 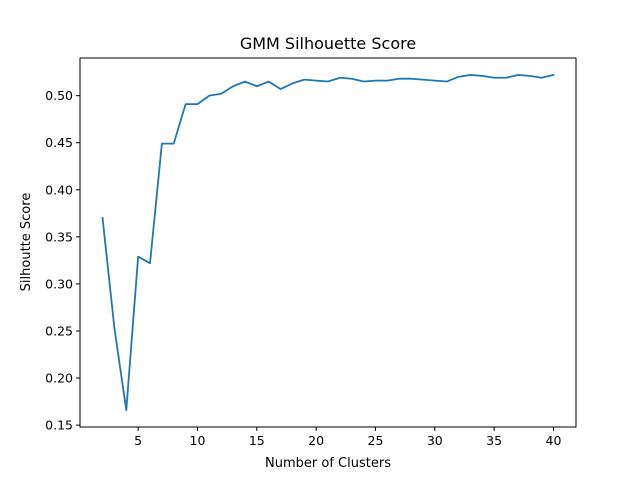 What do you see at coordinates (328, 463) in the screenshot?
I see `x-axis-label: Number of Clusters` at bounding box center [328, 463].